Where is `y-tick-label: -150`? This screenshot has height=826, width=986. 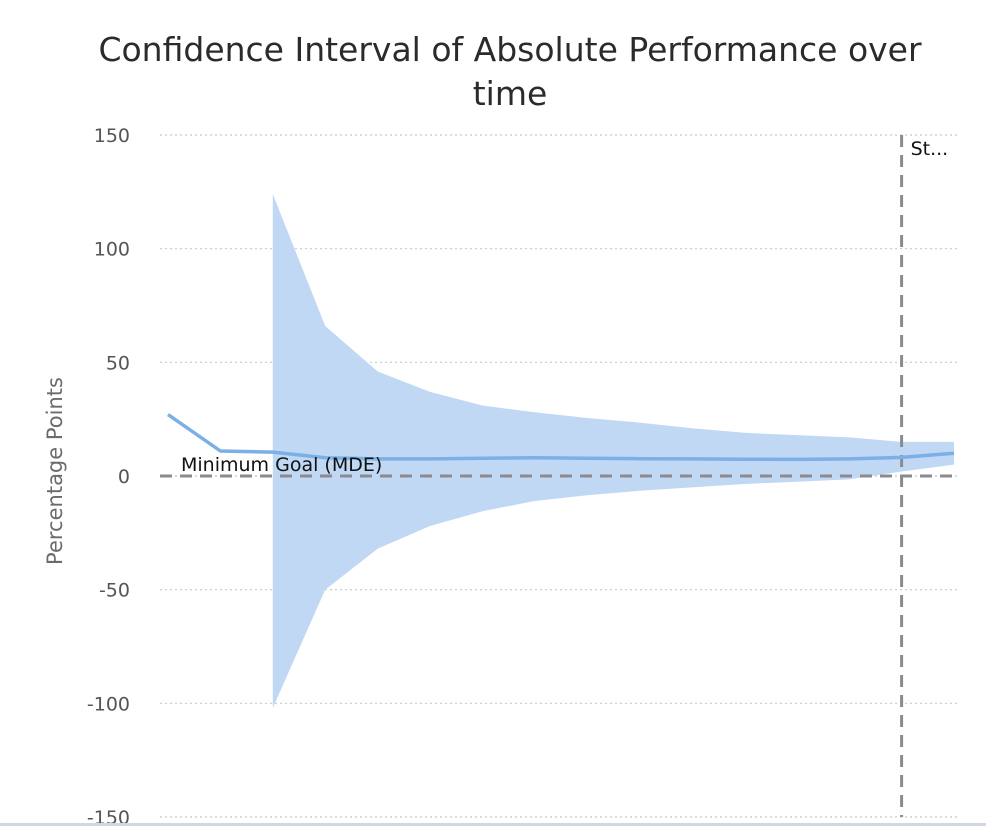
y-tick-label: -150 is located at coordinates (108, 816).